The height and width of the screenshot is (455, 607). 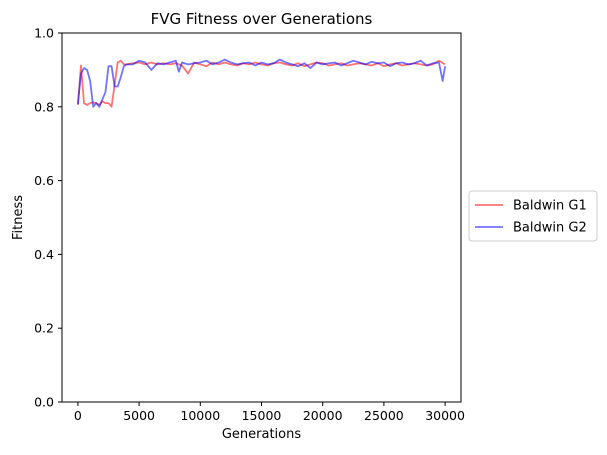 I want to click on x-tick-label: 15000, so click(x=262, y=415).